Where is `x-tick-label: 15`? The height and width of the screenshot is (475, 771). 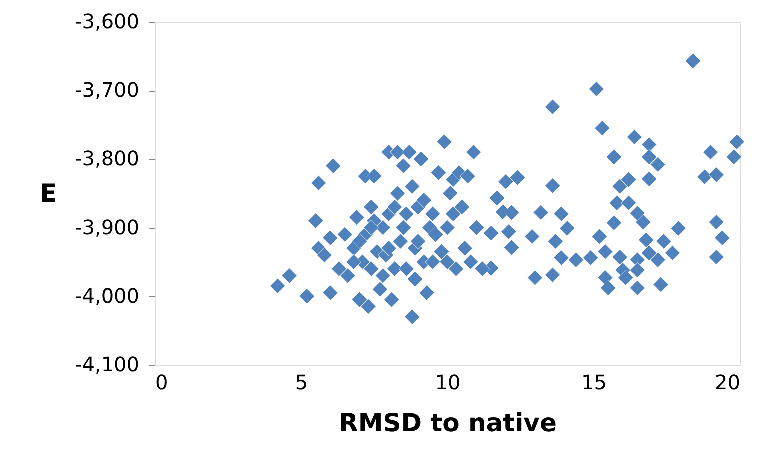
x-tick-label: 15 is located at coordinates (594, 382).